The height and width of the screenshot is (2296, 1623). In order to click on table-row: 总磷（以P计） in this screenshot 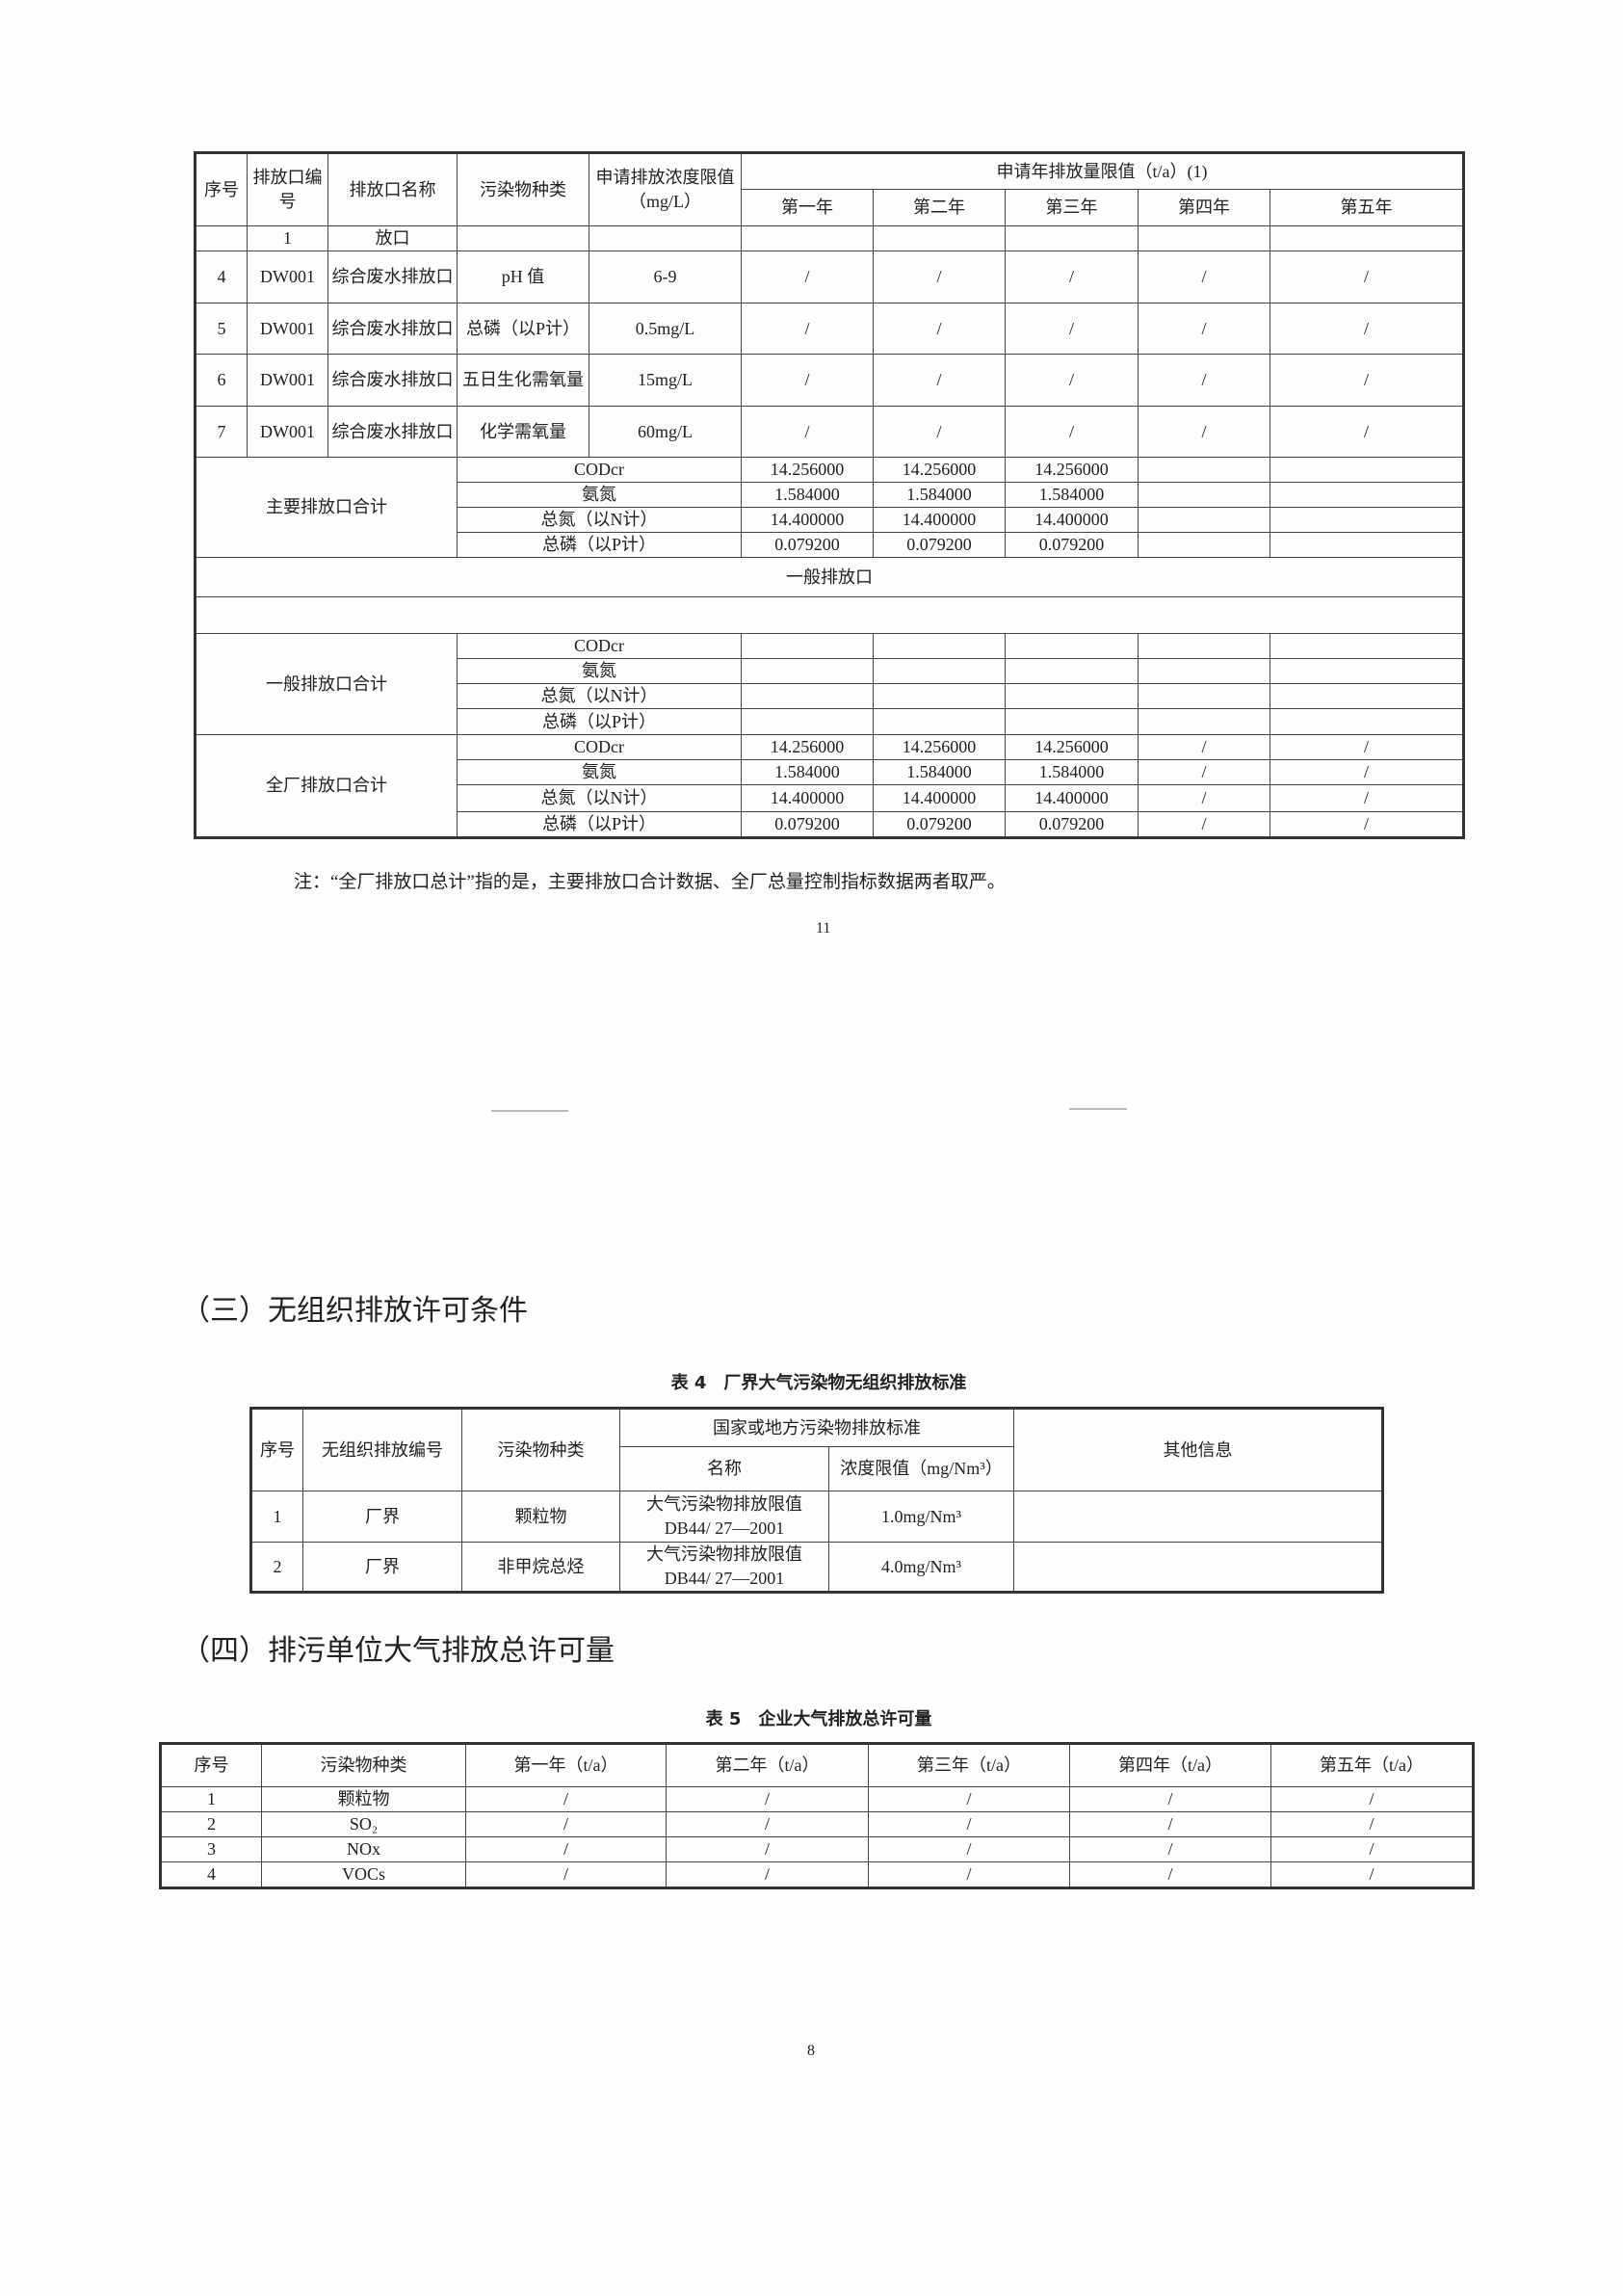, I will do `click(830, 722)`.